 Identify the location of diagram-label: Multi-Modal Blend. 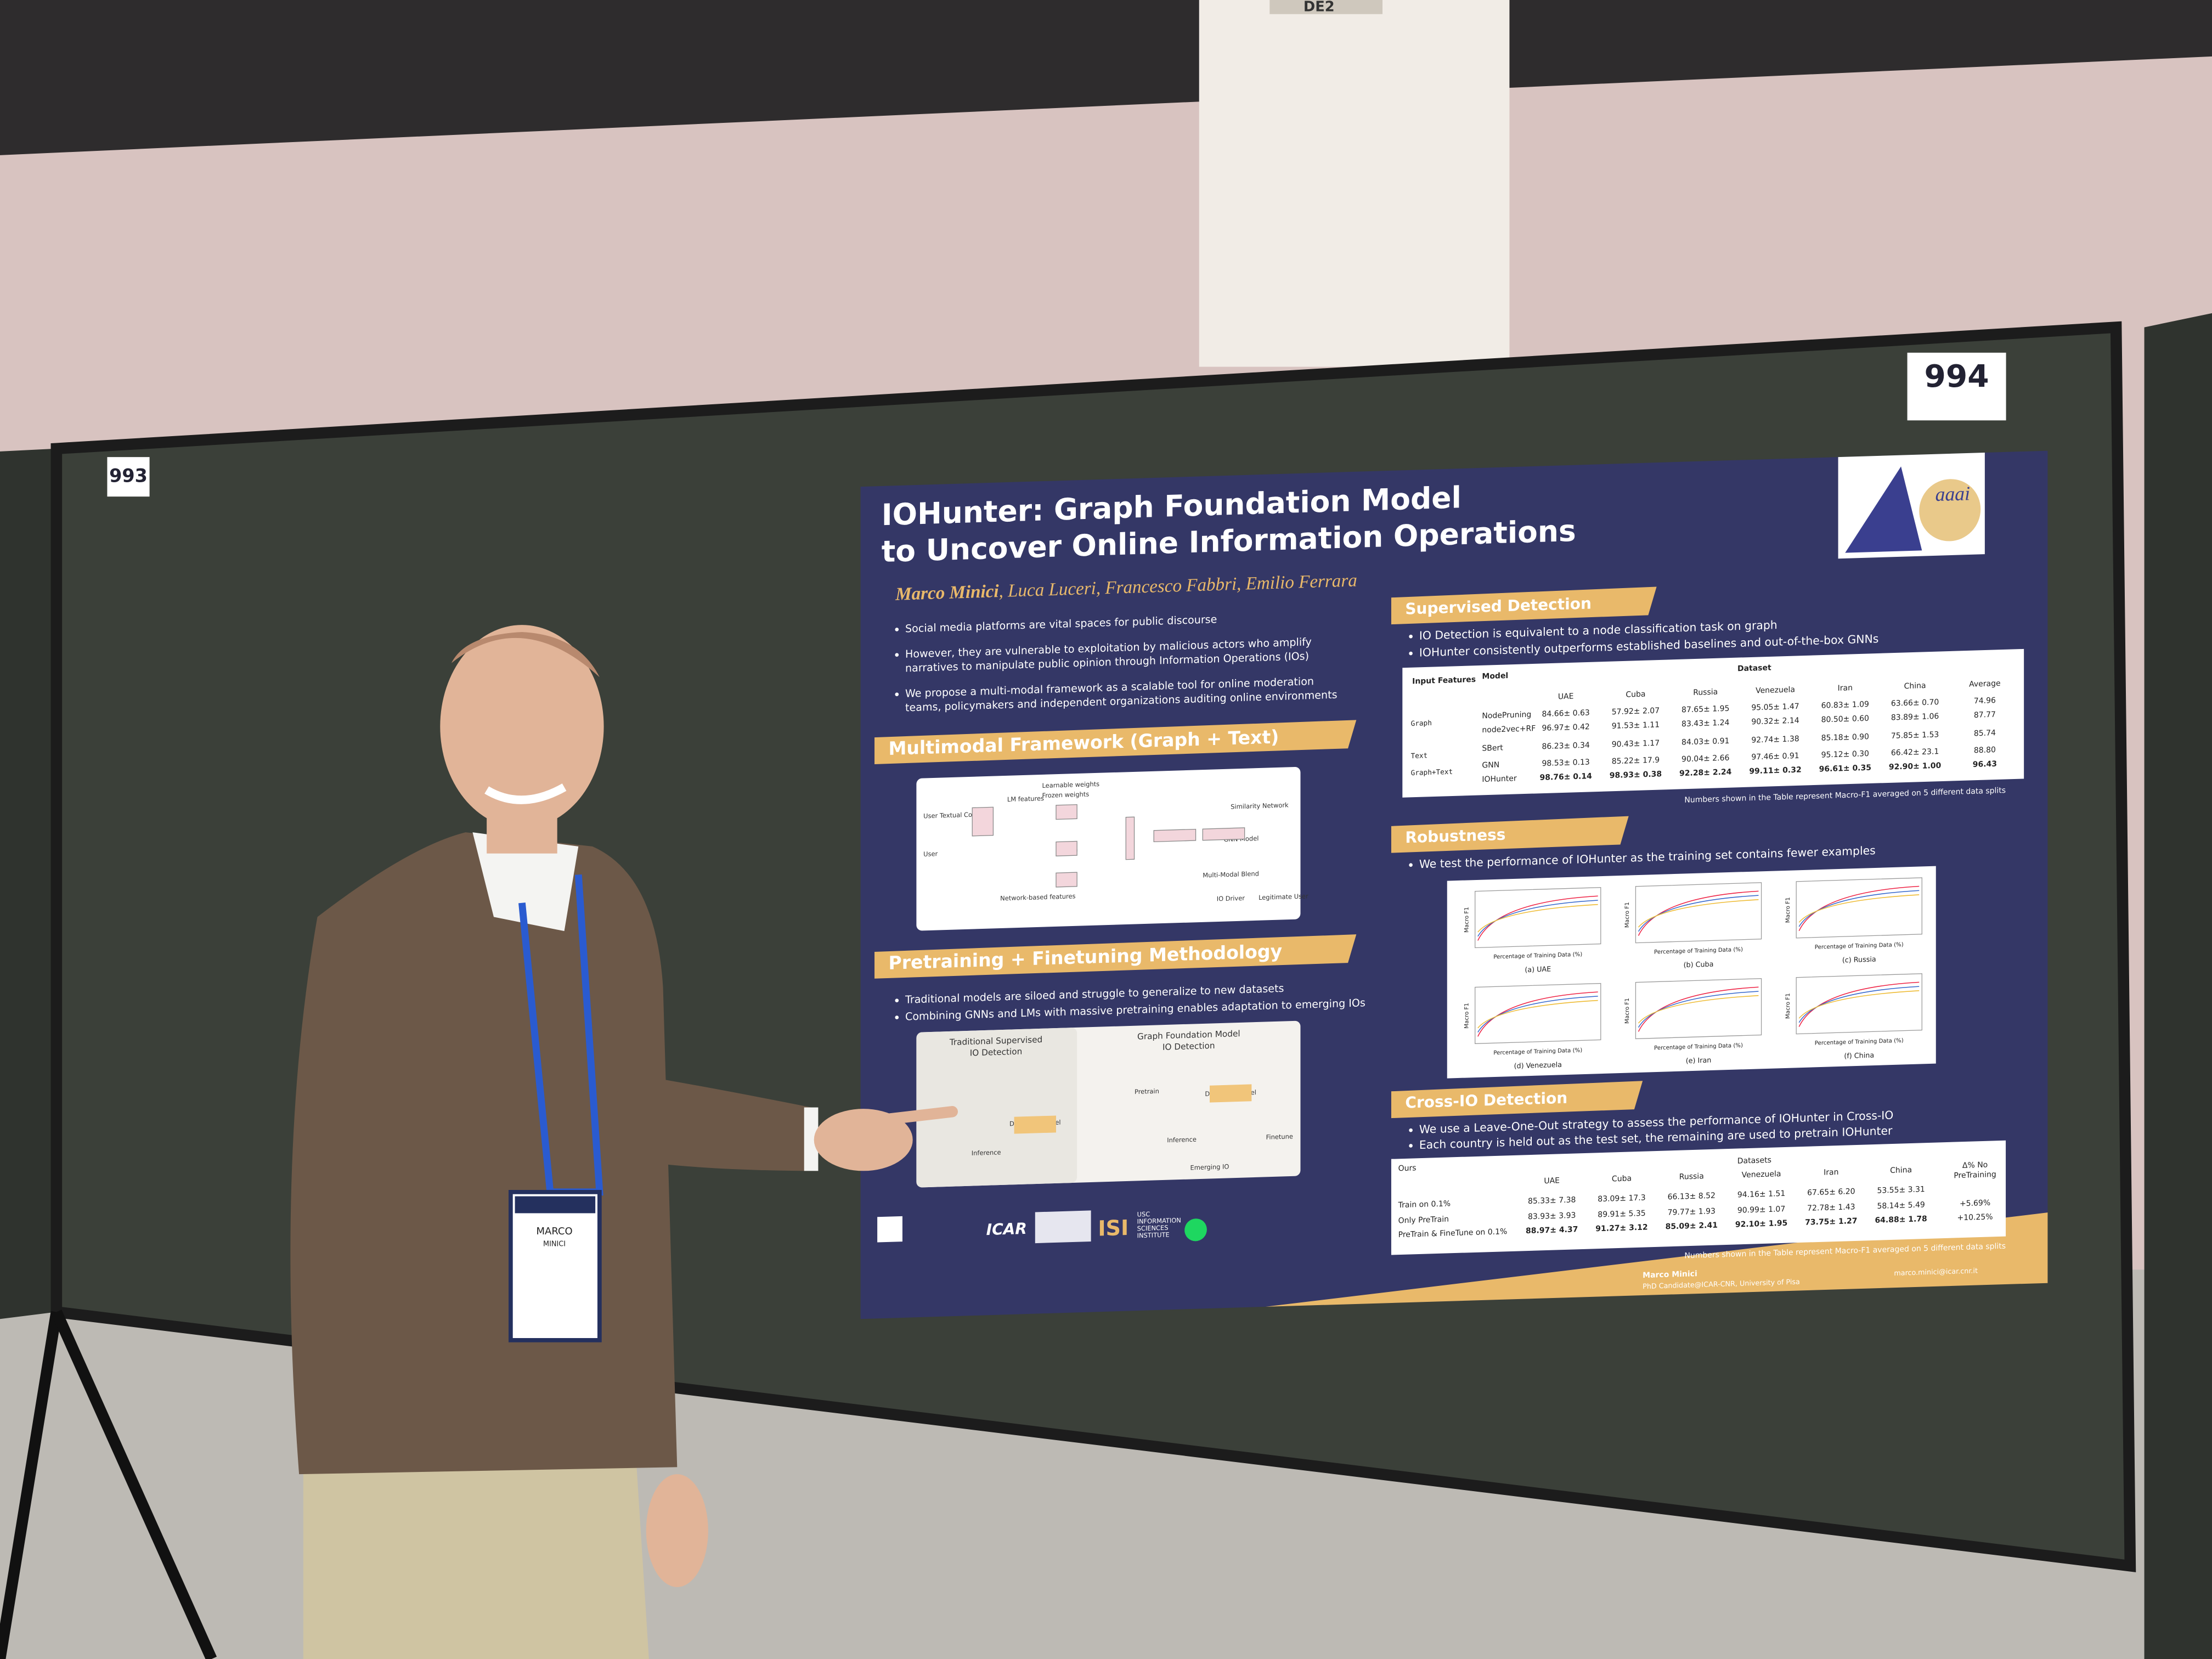
(1231, 874).